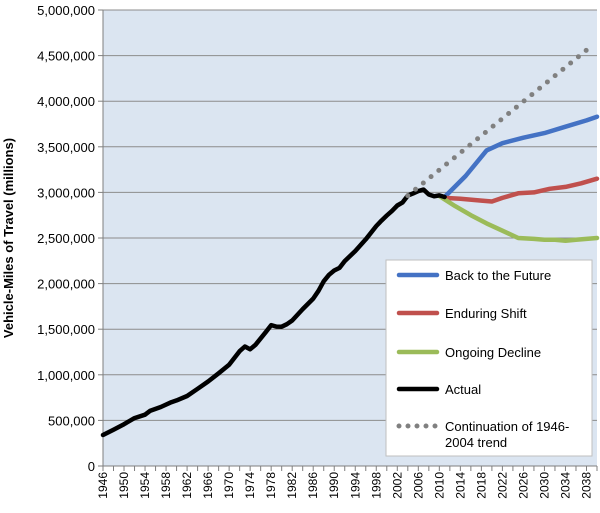 This screenshot has width=600, height=513. Describe the element at coordinates (91, 466) in the screenshot. I see `y-tick-label: 0` at that location.